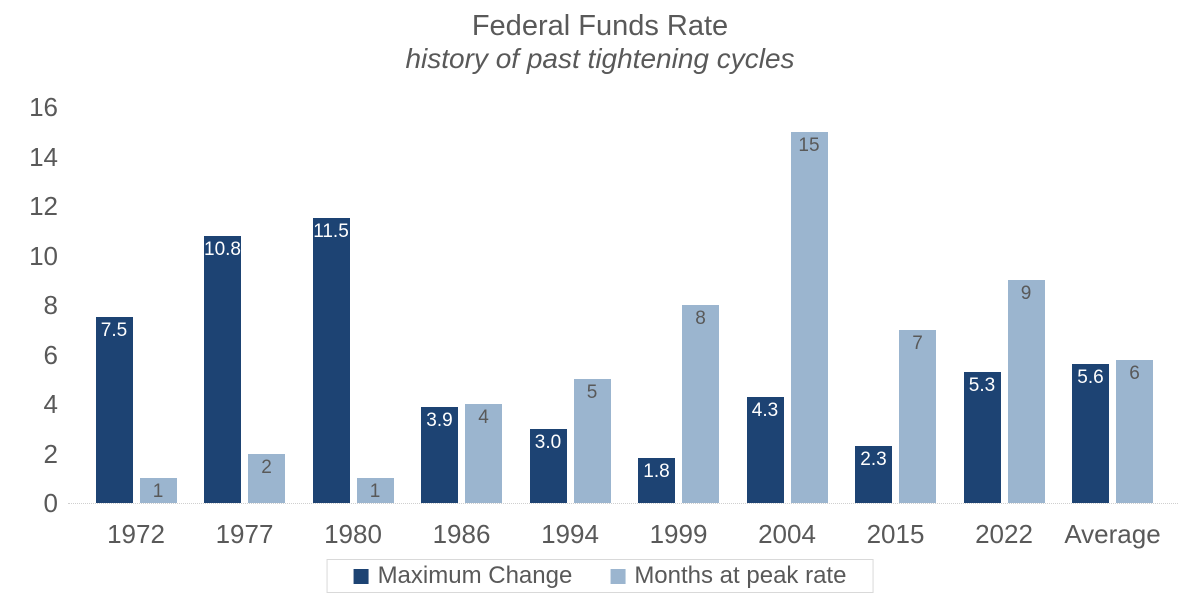  What do you see at coordinates (765, 410) in the screenshot?
I see `bar-value-label: 4.3` at bounding box center [765, 410].